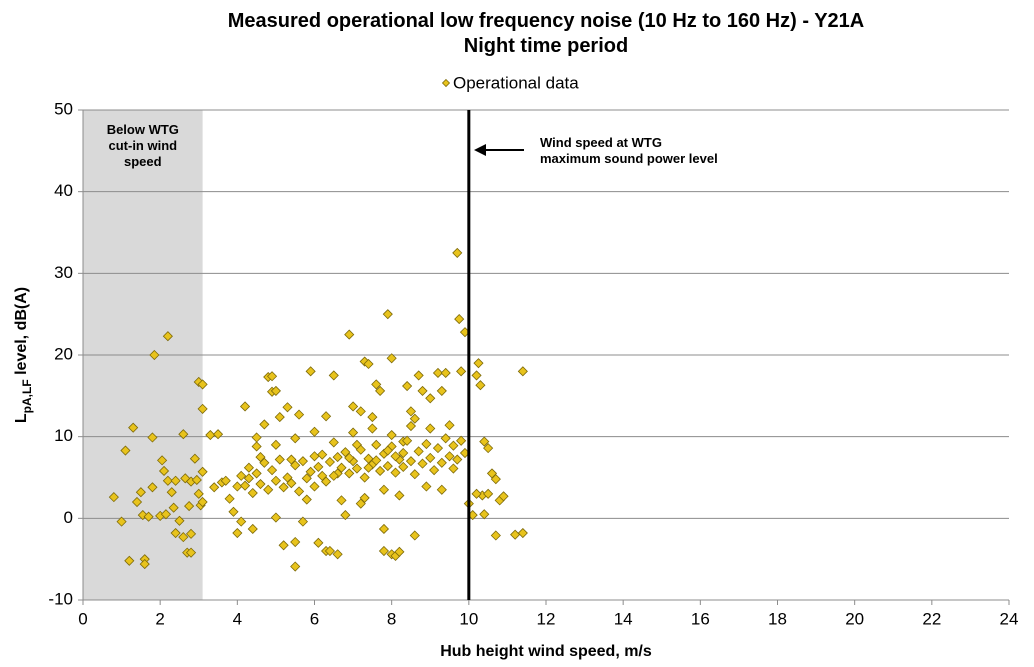  Describe the element at coordinates (391, 618) in the screenshot. I see `x-tick-label: 8` at that location.